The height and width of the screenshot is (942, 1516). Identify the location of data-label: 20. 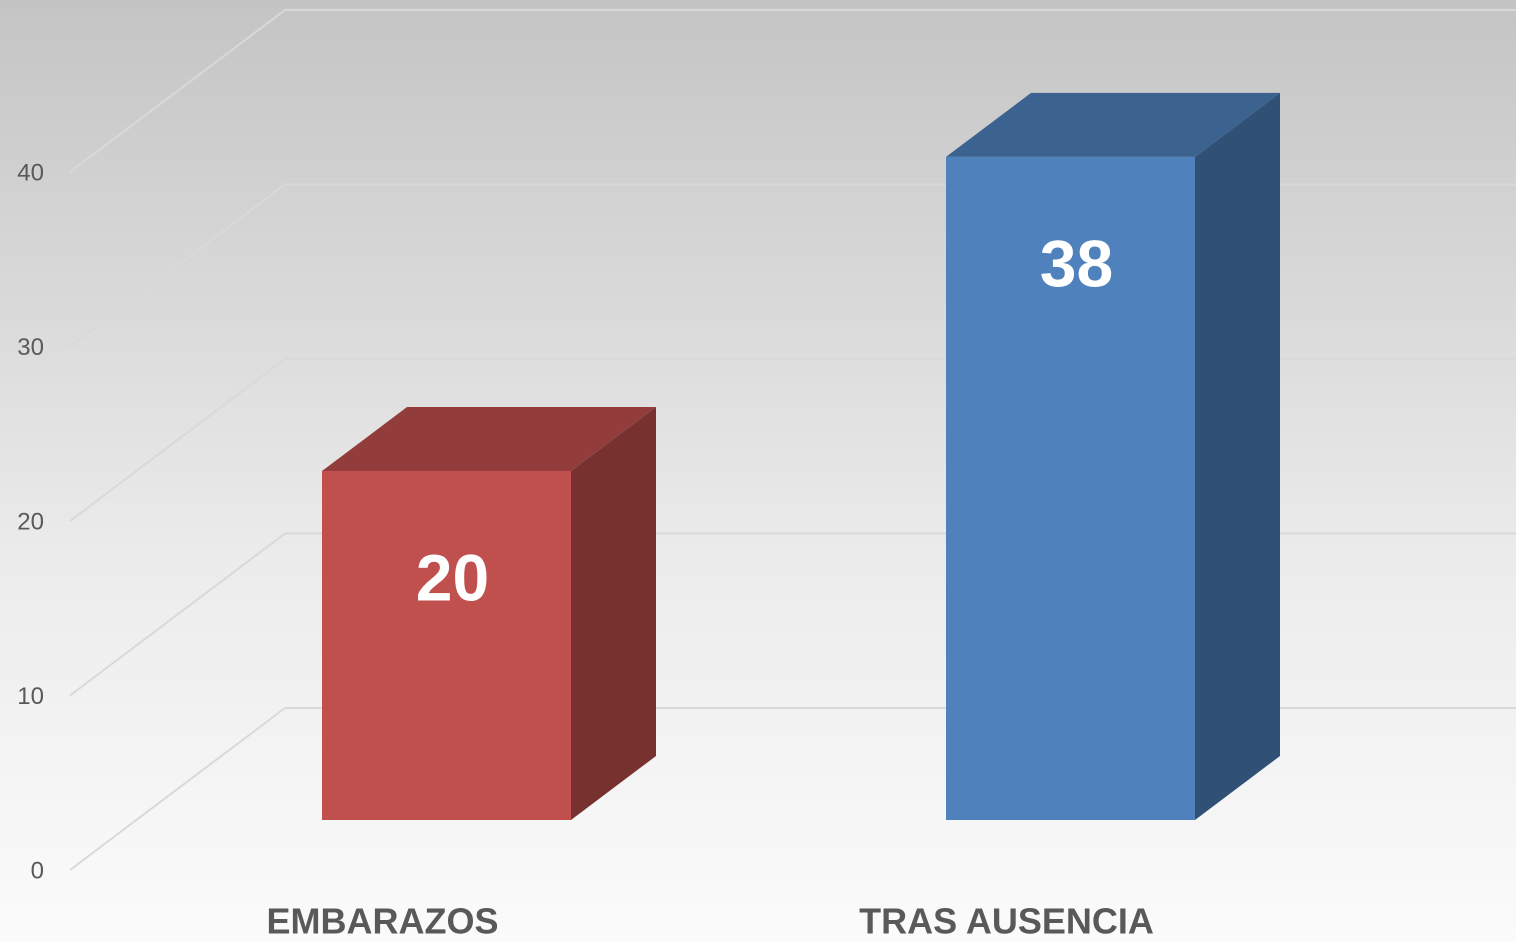
(452, 577).